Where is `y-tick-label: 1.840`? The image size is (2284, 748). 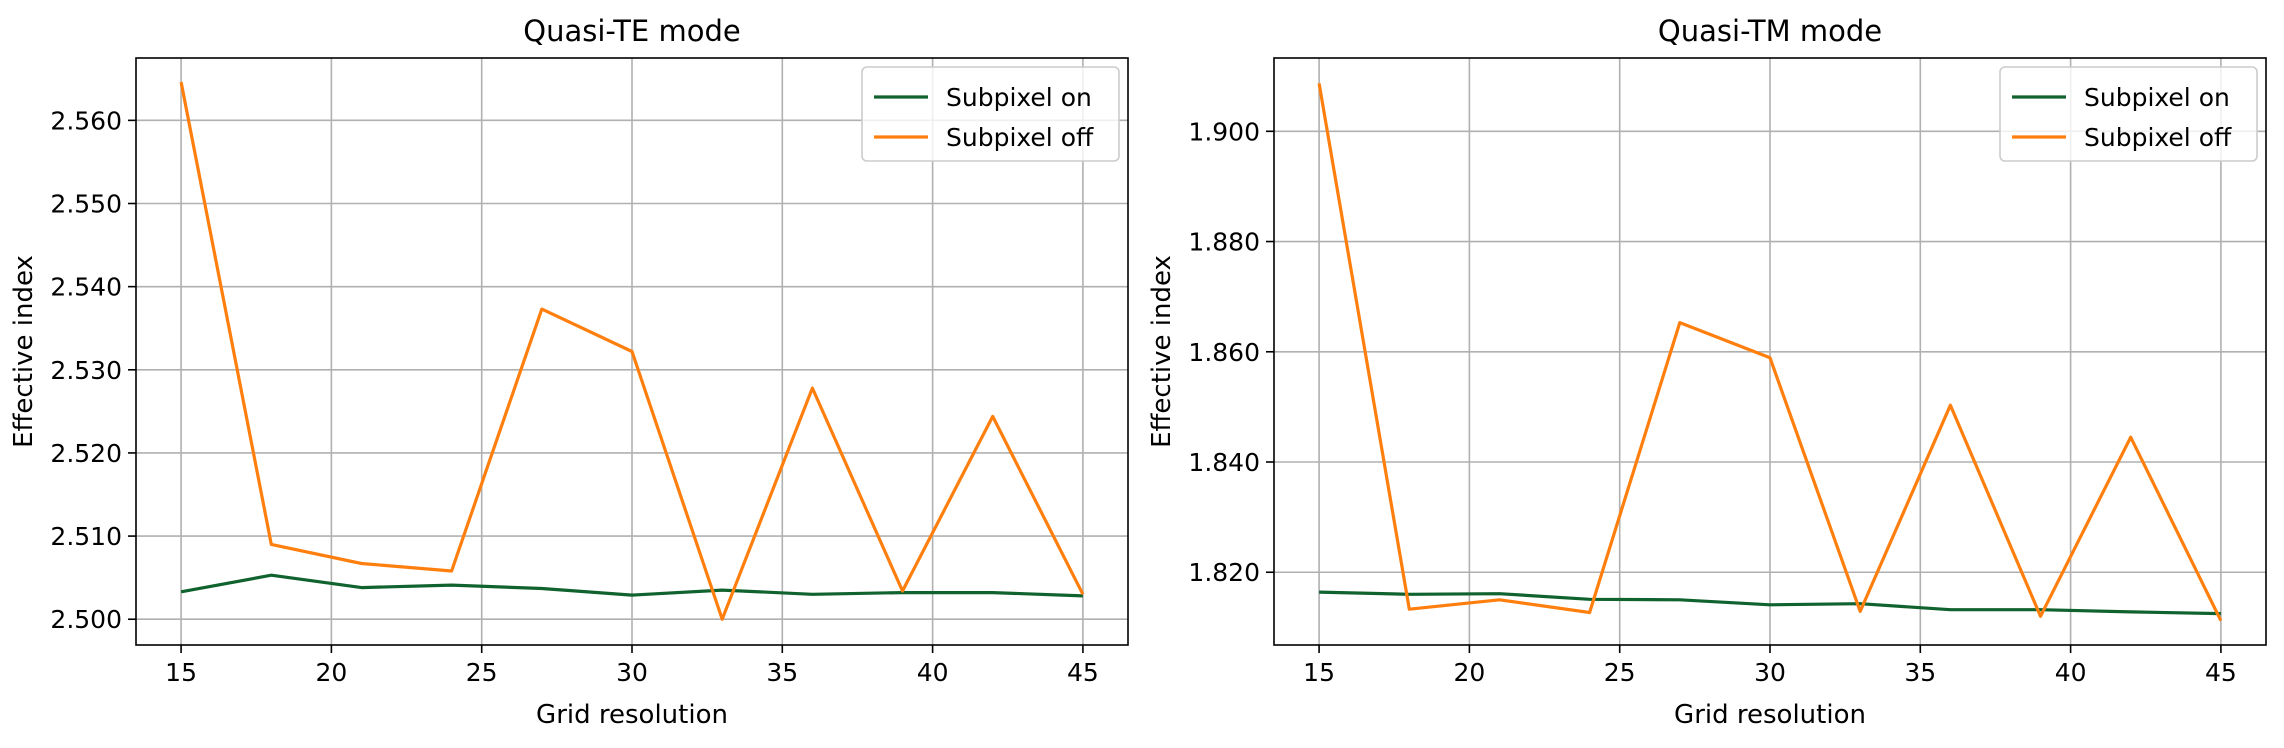
y-tick-label: 1.840 is located at coordinates (1224, 462).